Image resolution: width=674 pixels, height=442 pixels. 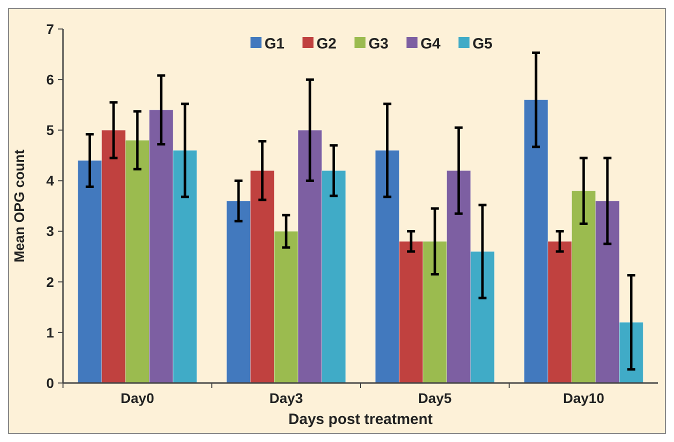 What do you see at coordinates (286, 398) in the screenshot?
I see `x-tick-label: Day3` at bounding box center [286, 398].